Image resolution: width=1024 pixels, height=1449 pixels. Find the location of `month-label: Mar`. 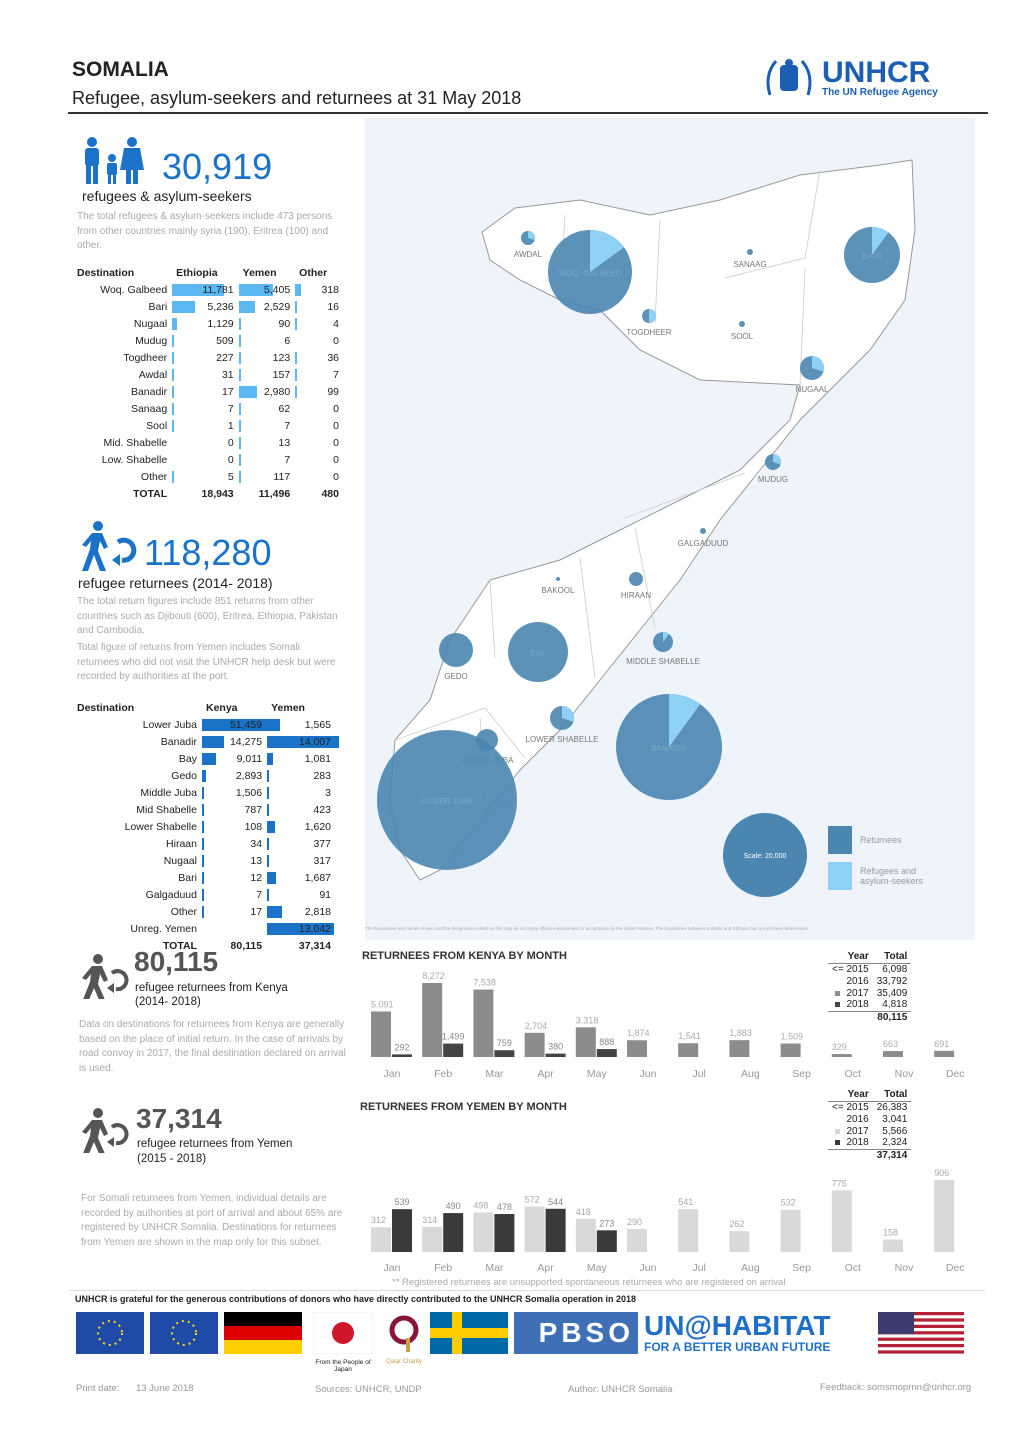

month-label: Mar is located at coordinates (494, 1268).